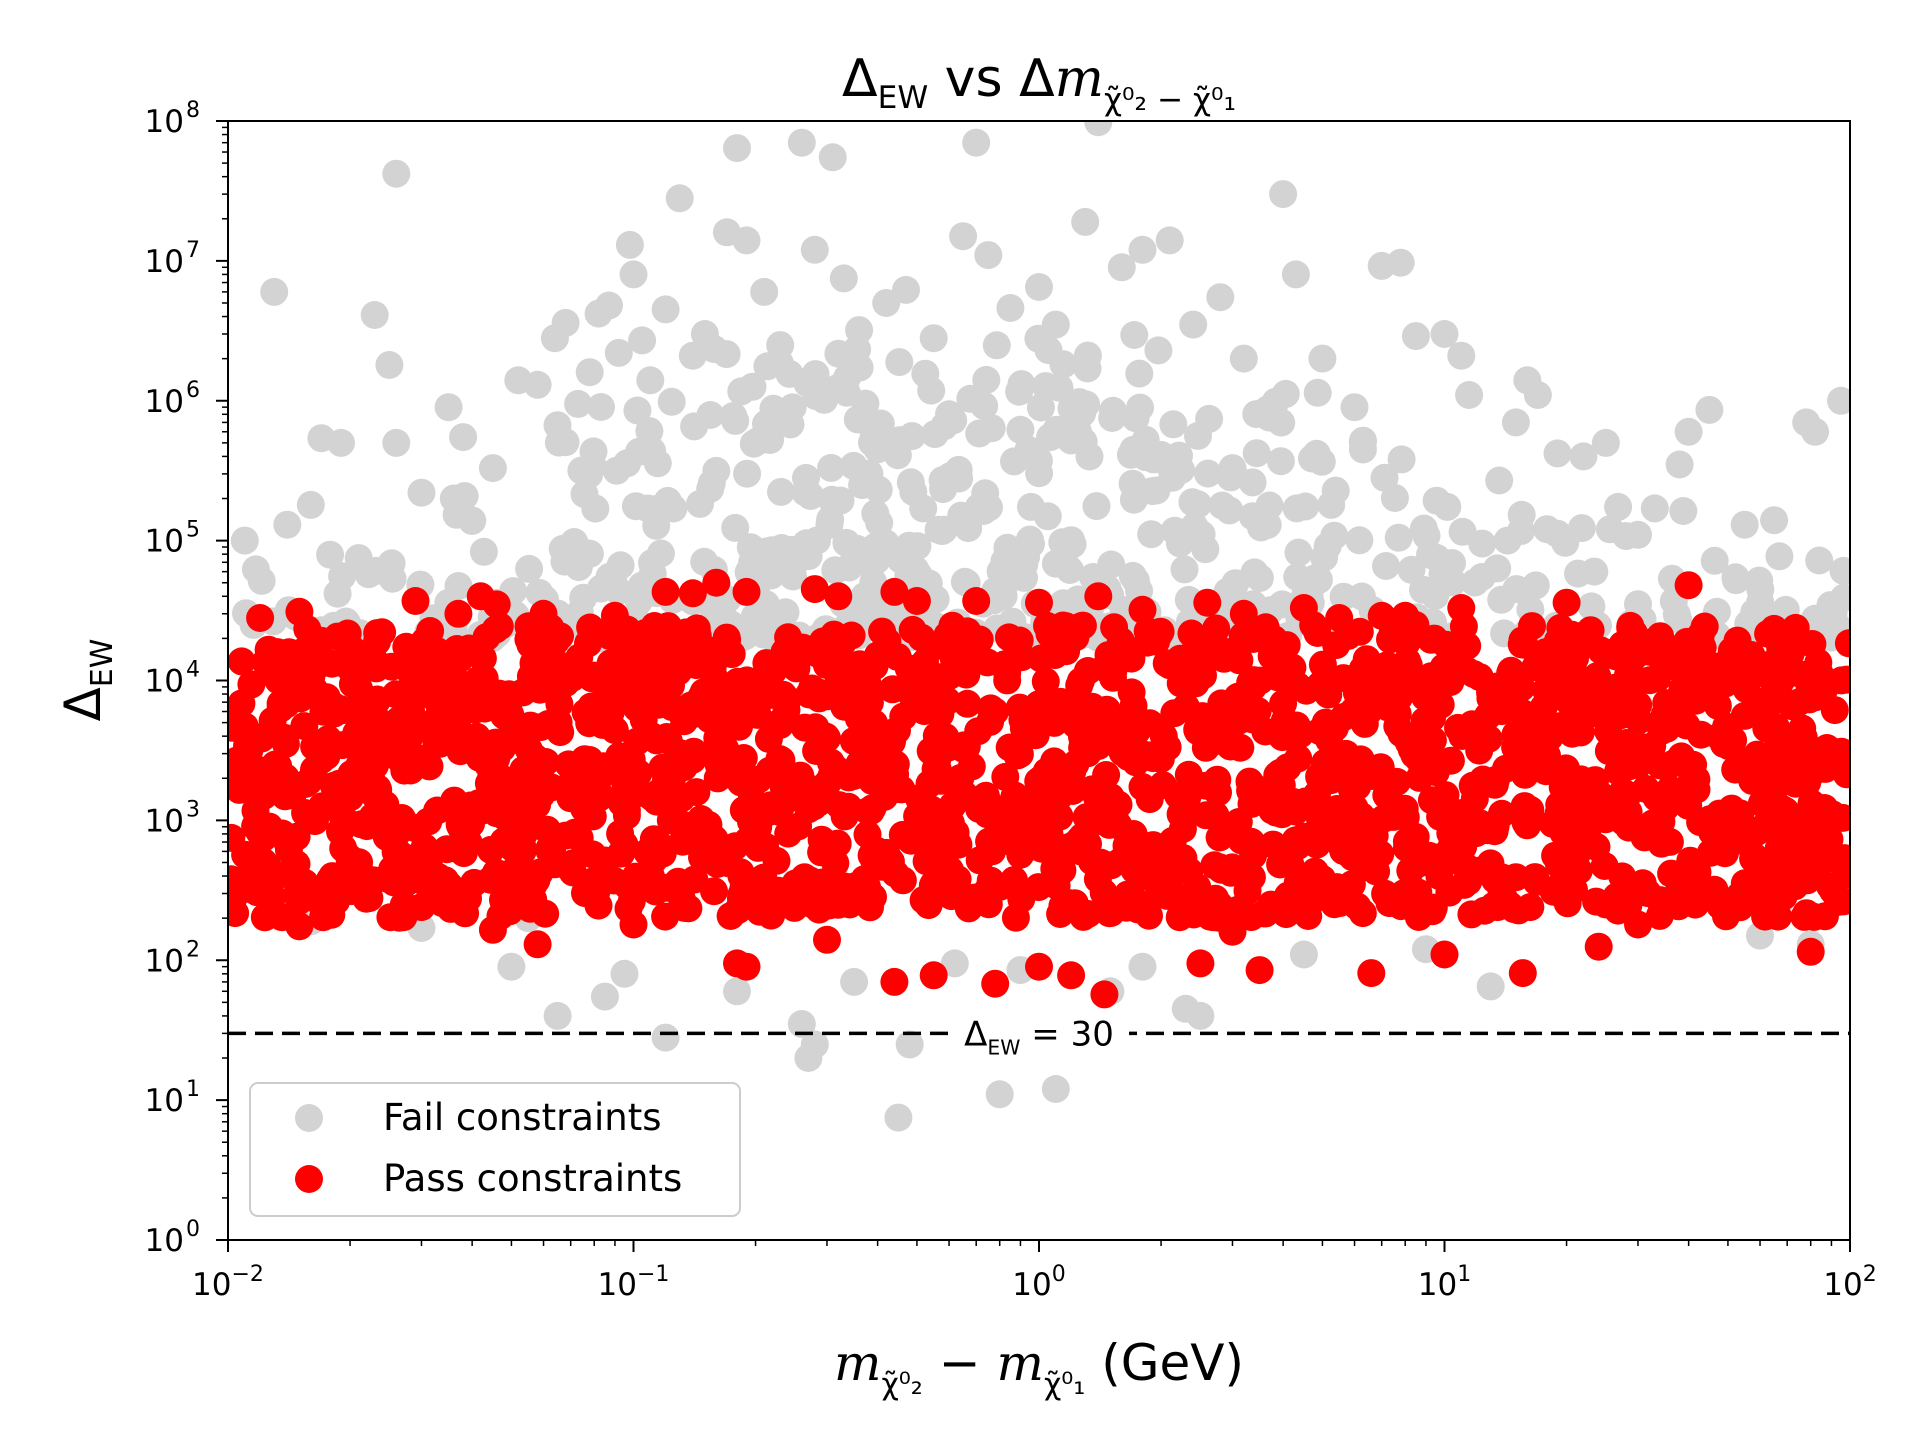  What do you see at coordinates (193, 949) in the screenshot?
I see `y-tick-exponent: 2` at bounding box center [193, 949].